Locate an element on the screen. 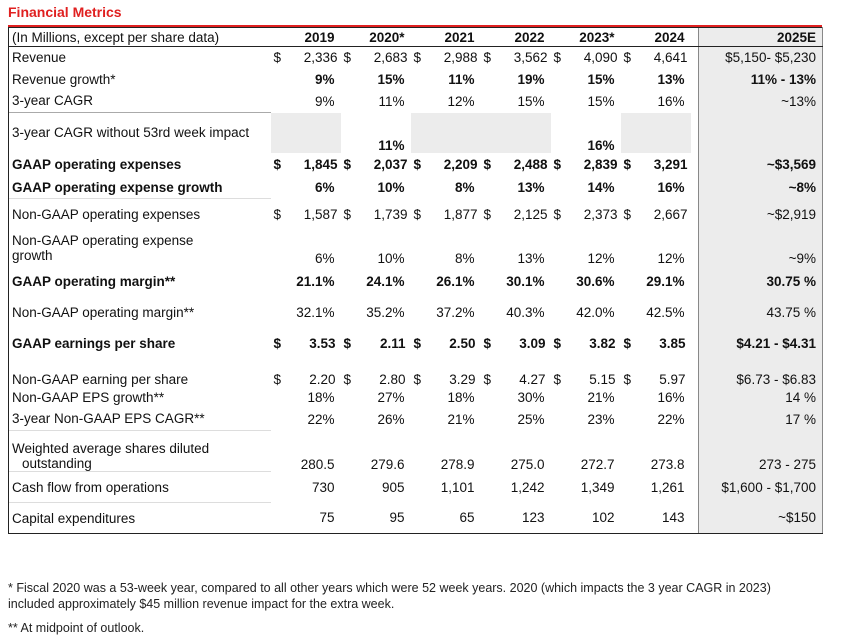  cell-value: 3.29 is located at coordinates (462, 379).